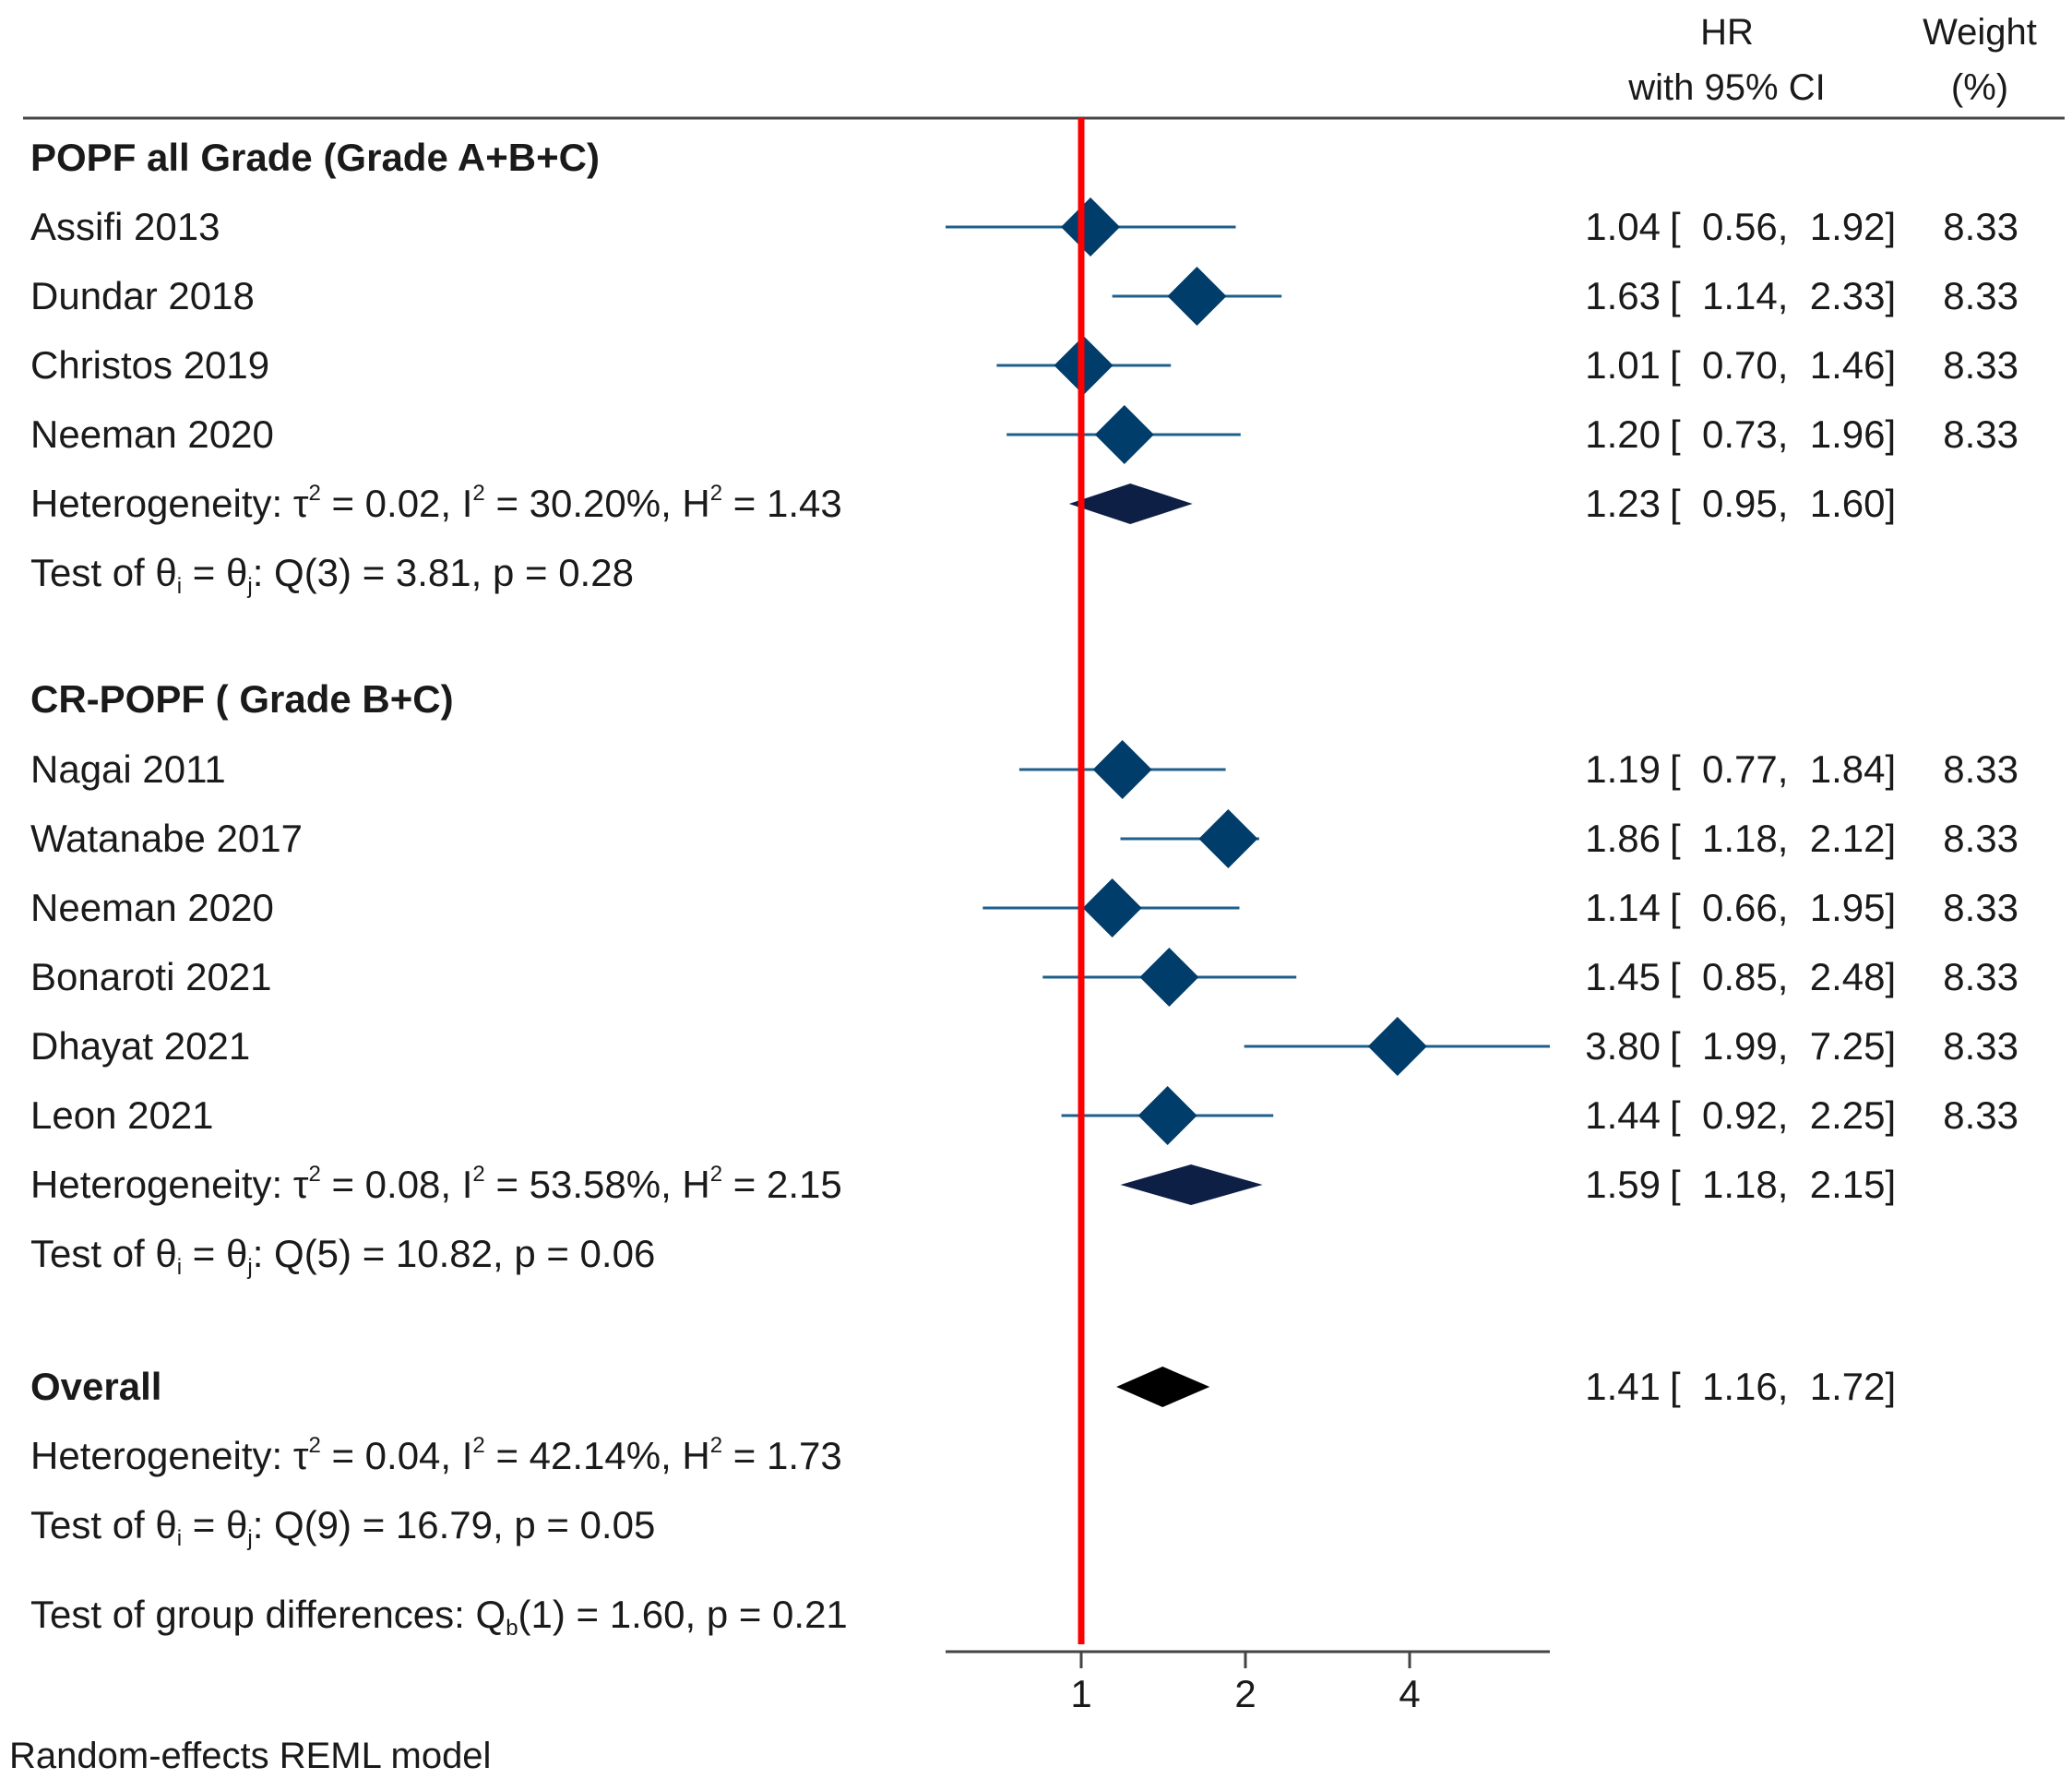  What do you see at coordinates (332, 575) in the screenshot?
I see `group0-test: Test of θi = θj: Q(3) = 3.81, p = 0.28` at bounding box center [332, 575].